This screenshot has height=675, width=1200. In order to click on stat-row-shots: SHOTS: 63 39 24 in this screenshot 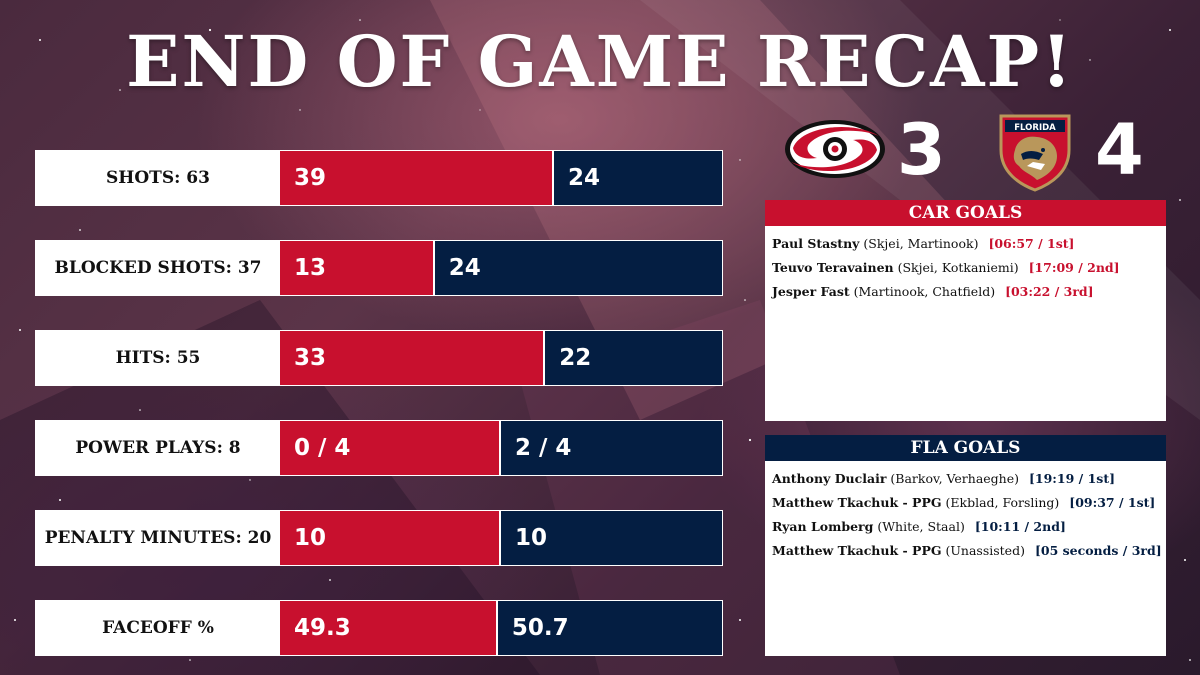, I will do `click(379, 178)`.